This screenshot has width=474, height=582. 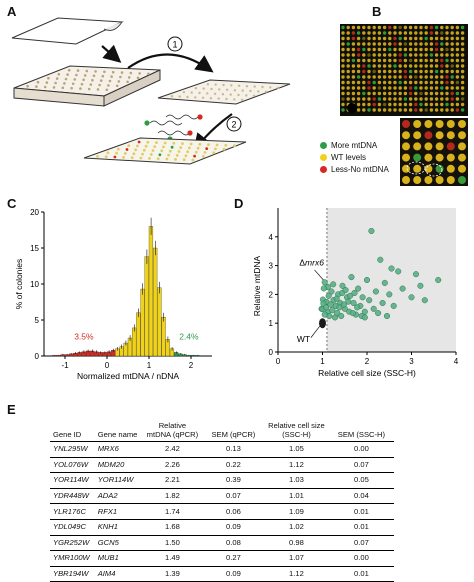 What do you see at coordinates (362, 480) in the screenshot?
I see `cell-sem-ssch: 0.05` at bounding box center [362, 480].